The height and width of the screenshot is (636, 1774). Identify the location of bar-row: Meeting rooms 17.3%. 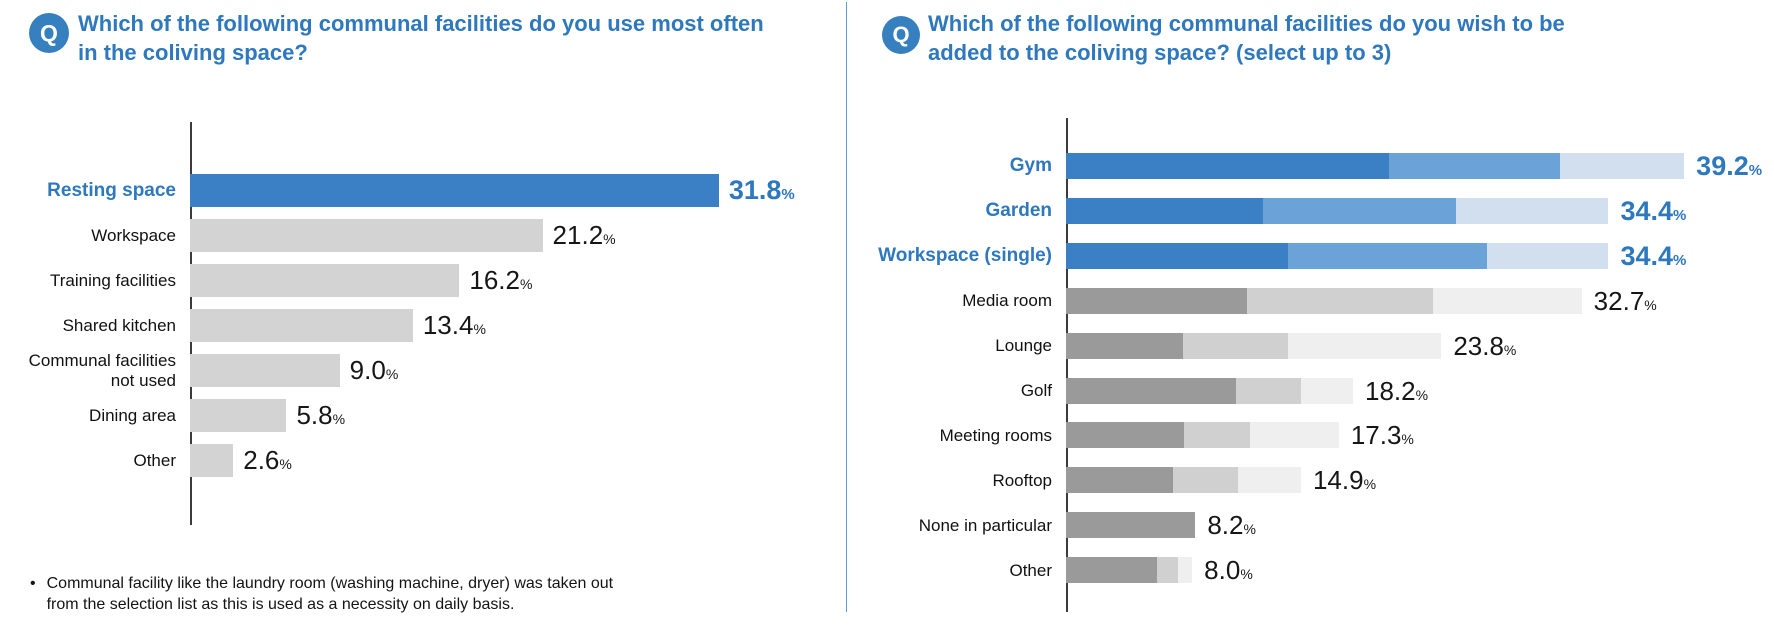
(1312, 435).